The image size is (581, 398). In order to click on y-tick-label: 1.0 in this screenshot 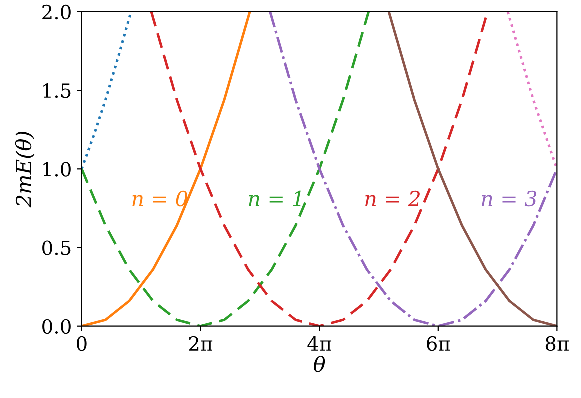, I will do `click(57, 169)`.